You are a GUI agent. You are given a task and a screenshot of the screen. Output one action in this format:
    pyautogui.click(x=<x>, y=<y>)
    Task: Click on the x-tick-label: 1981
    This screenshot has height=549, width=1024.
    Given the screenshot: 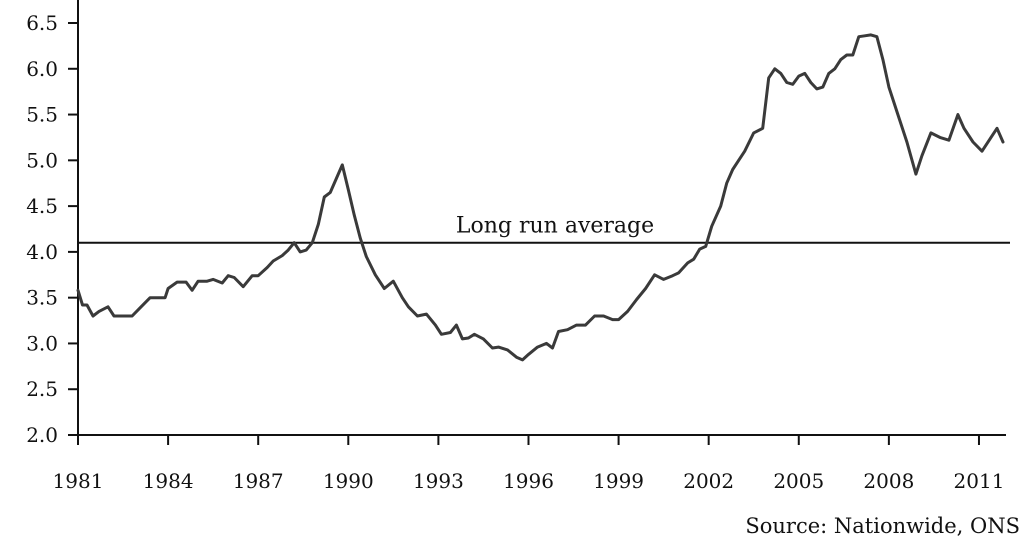 What is the action you would take?
    pyautogui.click(x=78, y=481)
    